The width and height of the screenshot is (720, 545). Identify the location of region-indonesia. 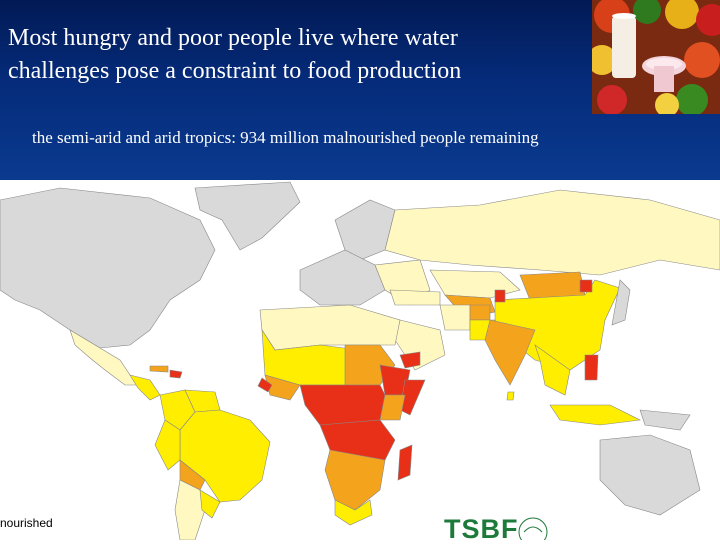
(595, 415).